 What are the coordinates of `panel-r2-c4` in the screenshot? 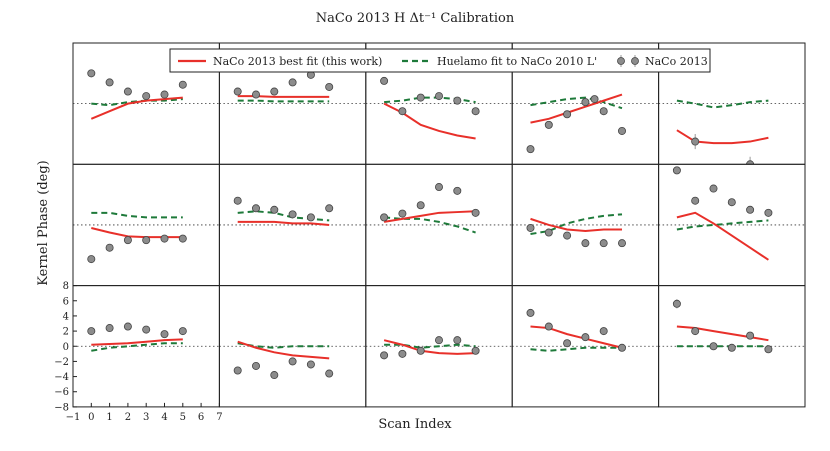 It's located at (732, 346).